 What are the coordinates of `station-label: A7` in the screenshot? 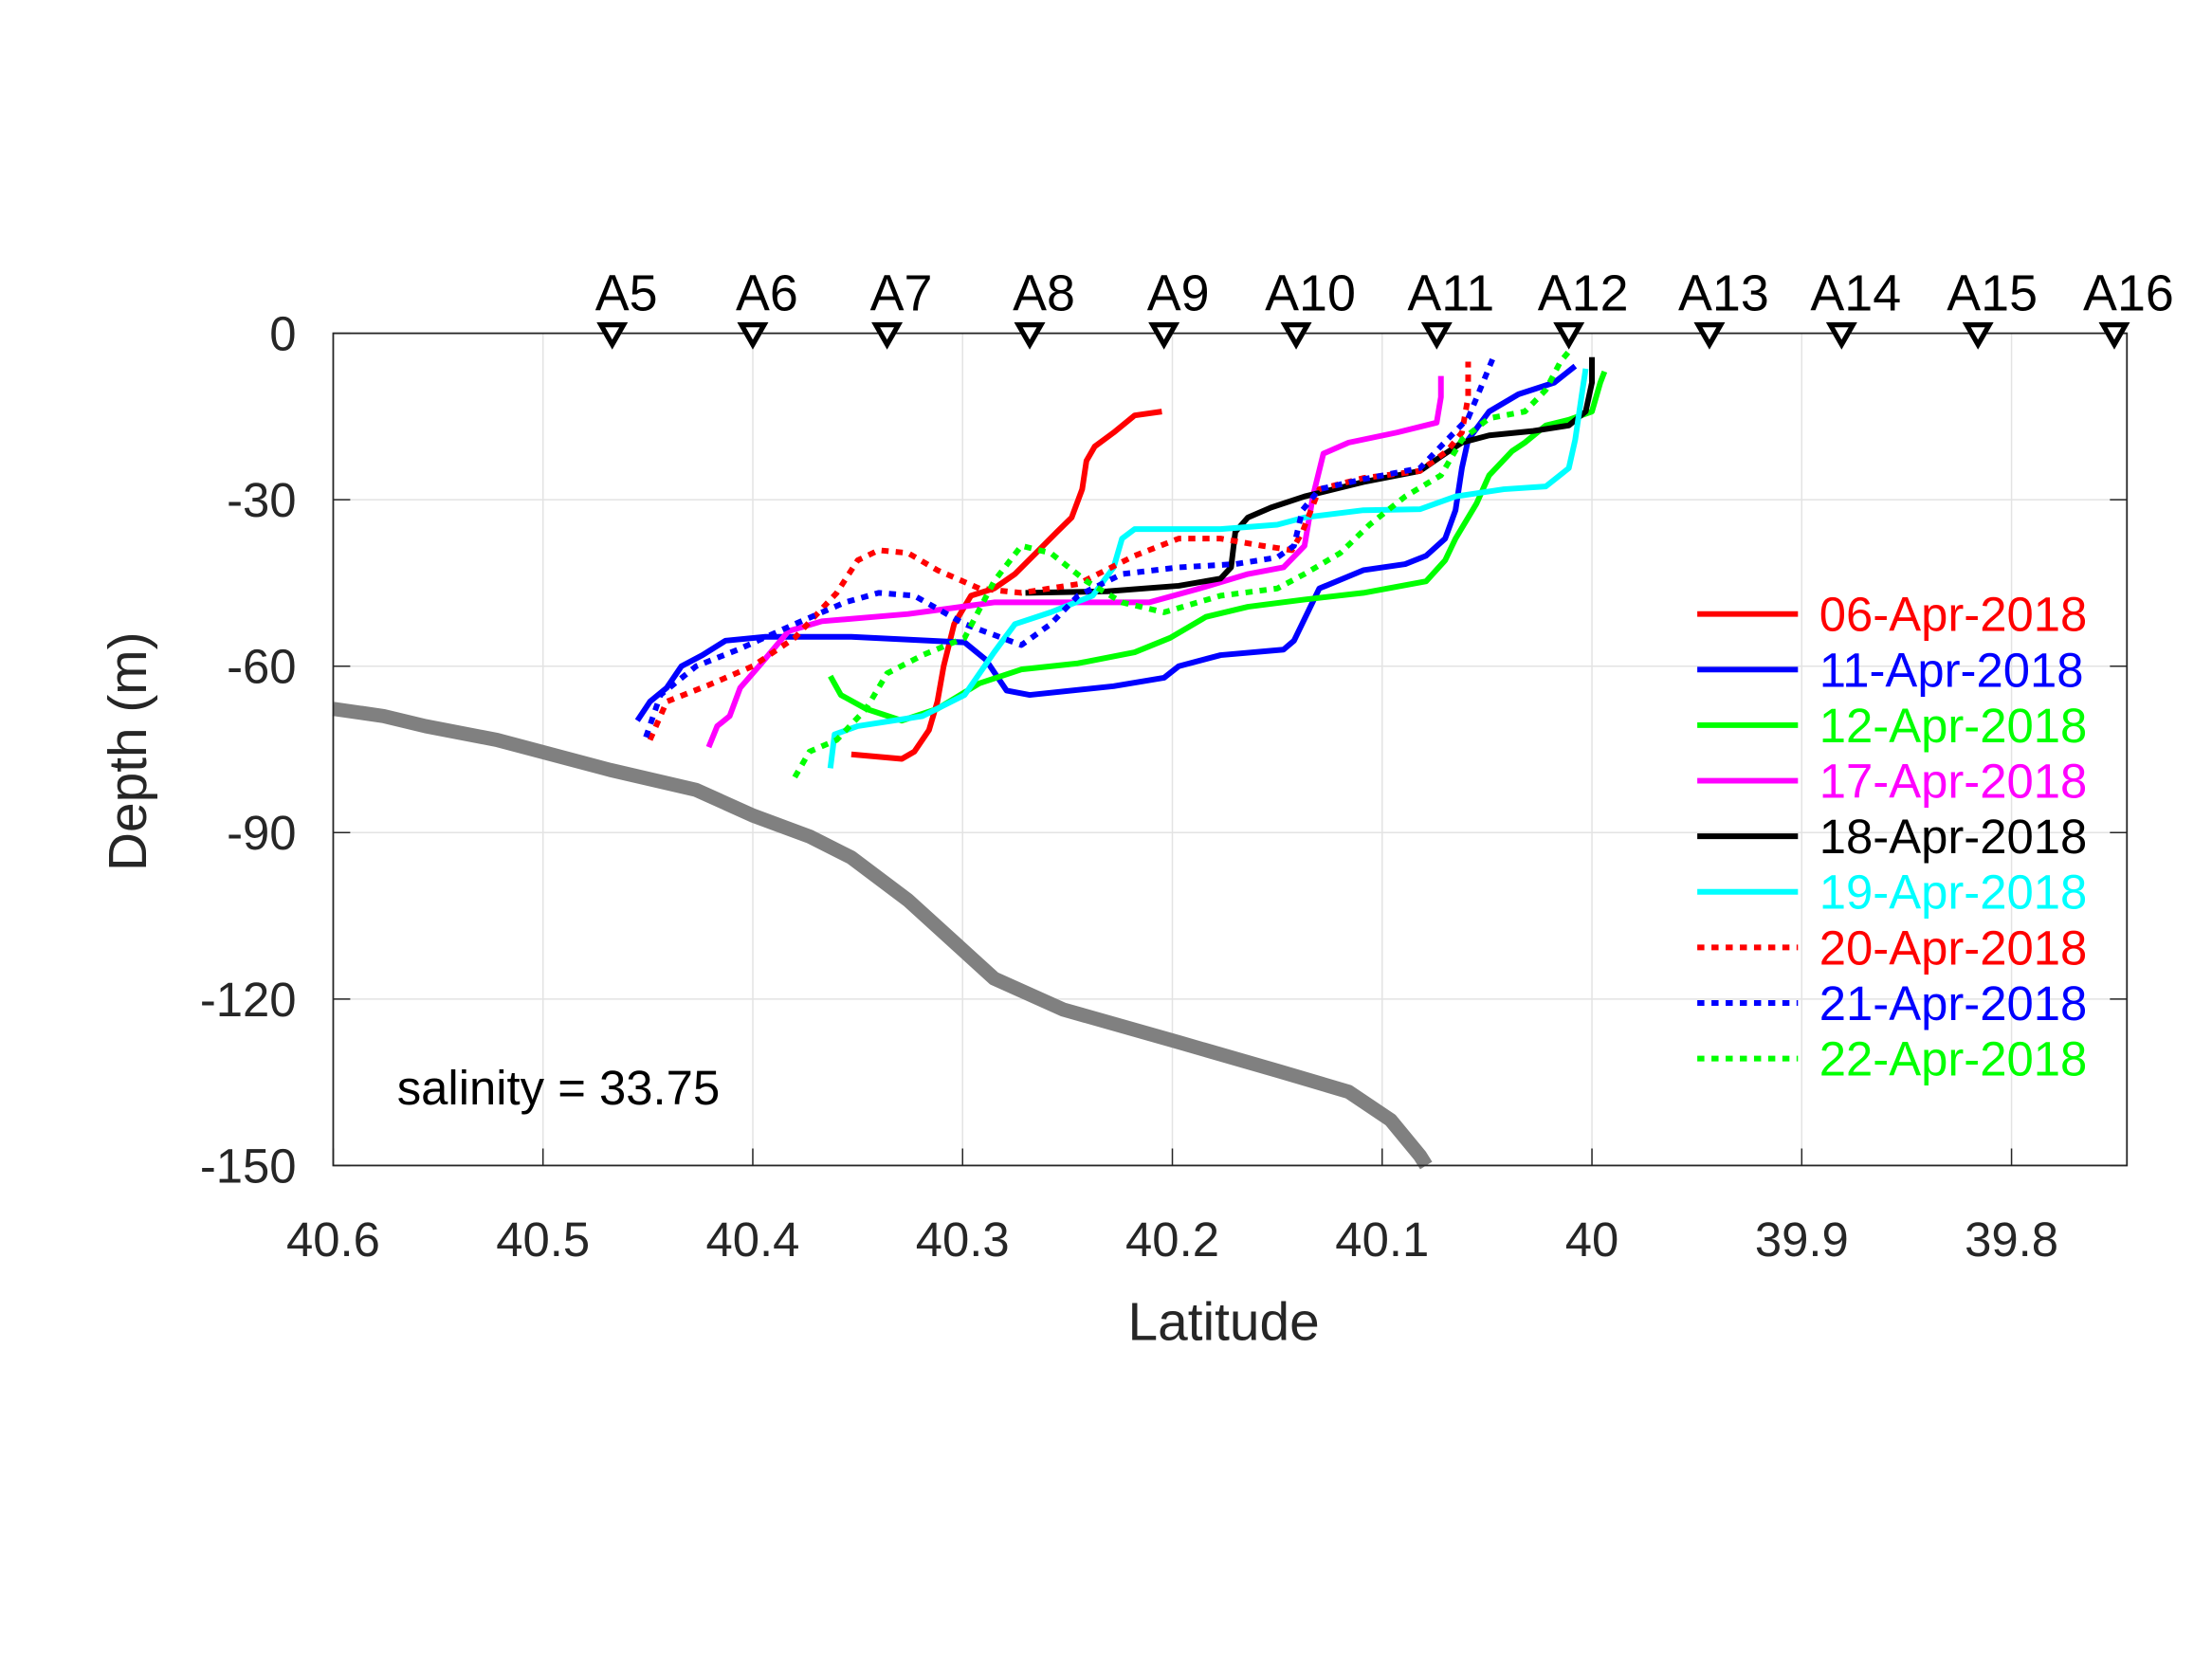 It's located at (901, 293).